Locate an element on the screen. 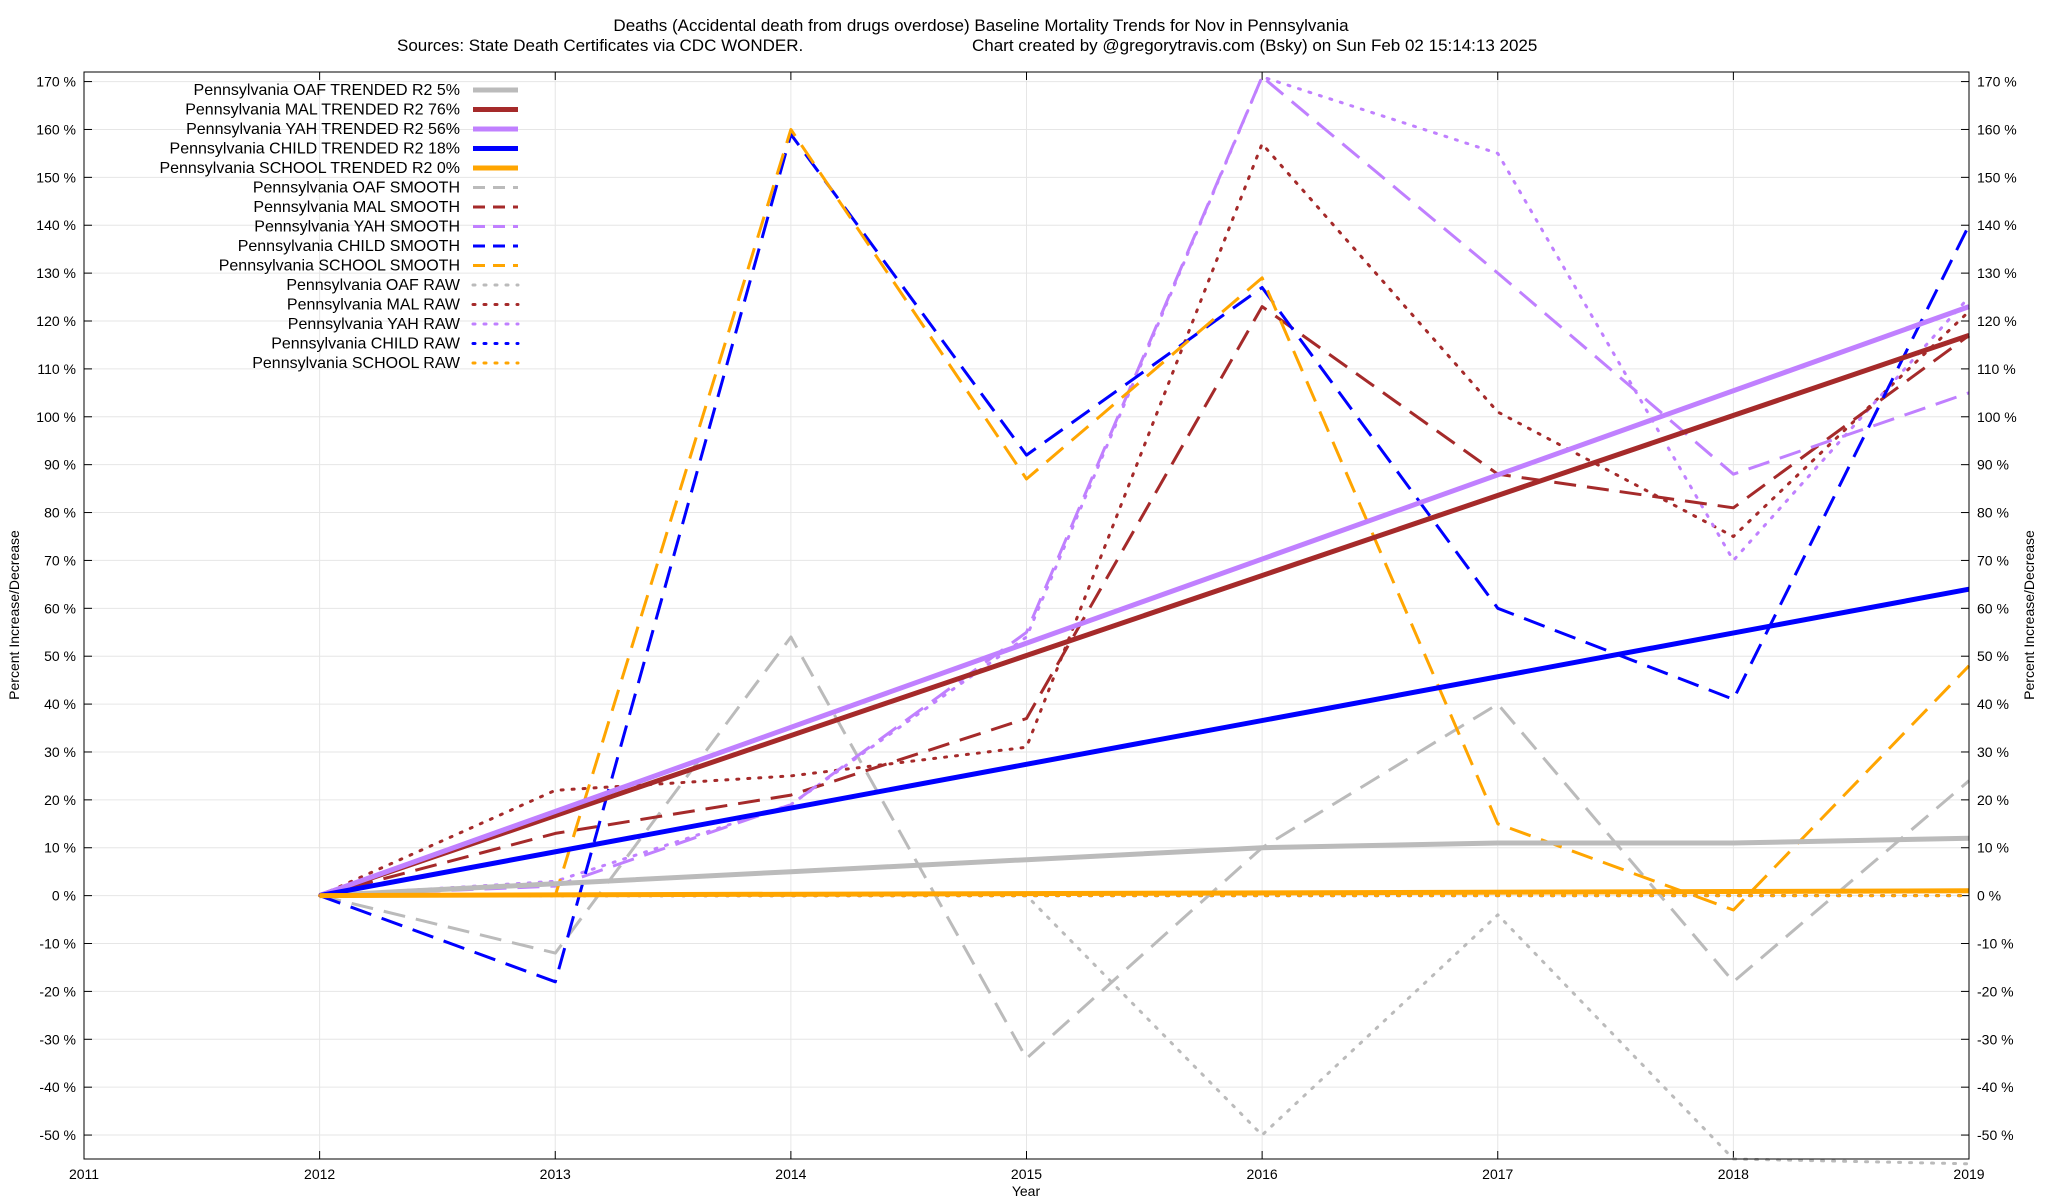 This screenshot has width=2048, height=1200. y-tick-label-right: 100 % is located at coordinates (1997, 417).